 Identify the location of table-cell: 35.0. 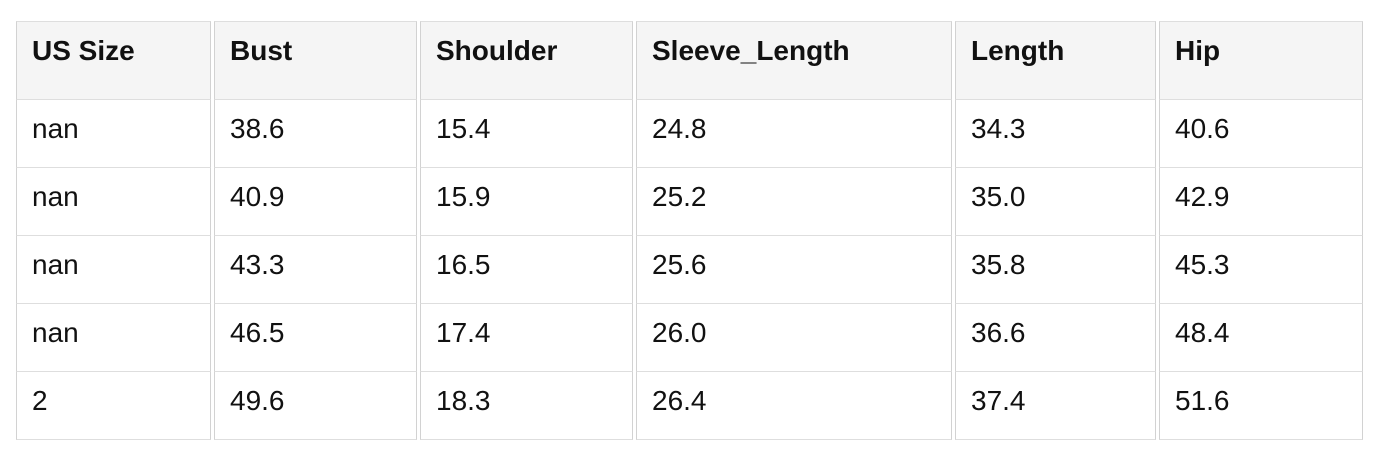
(1055, 202).